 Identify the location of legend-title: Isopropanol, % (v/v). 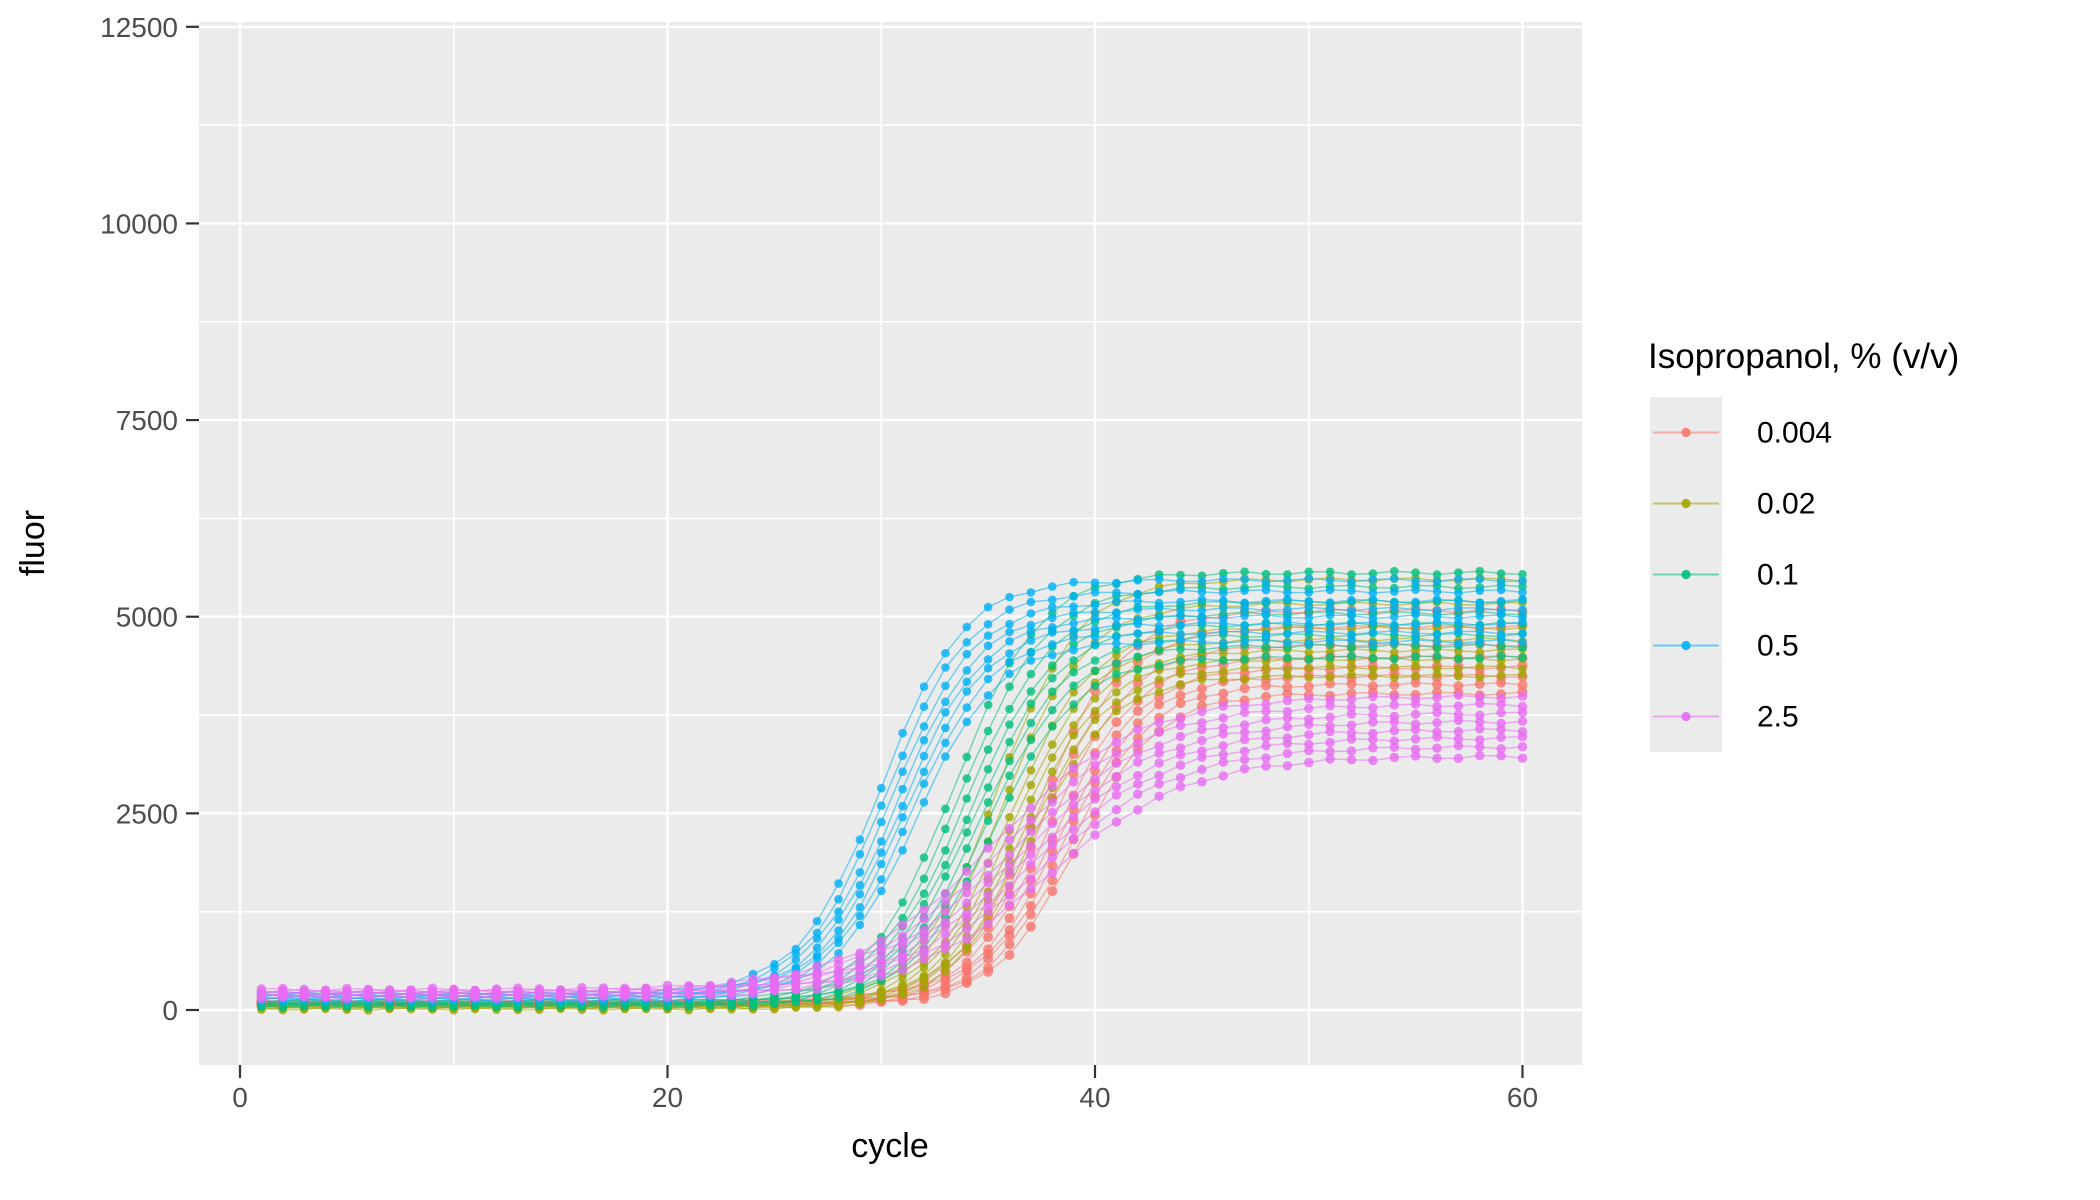
(1803, 356).